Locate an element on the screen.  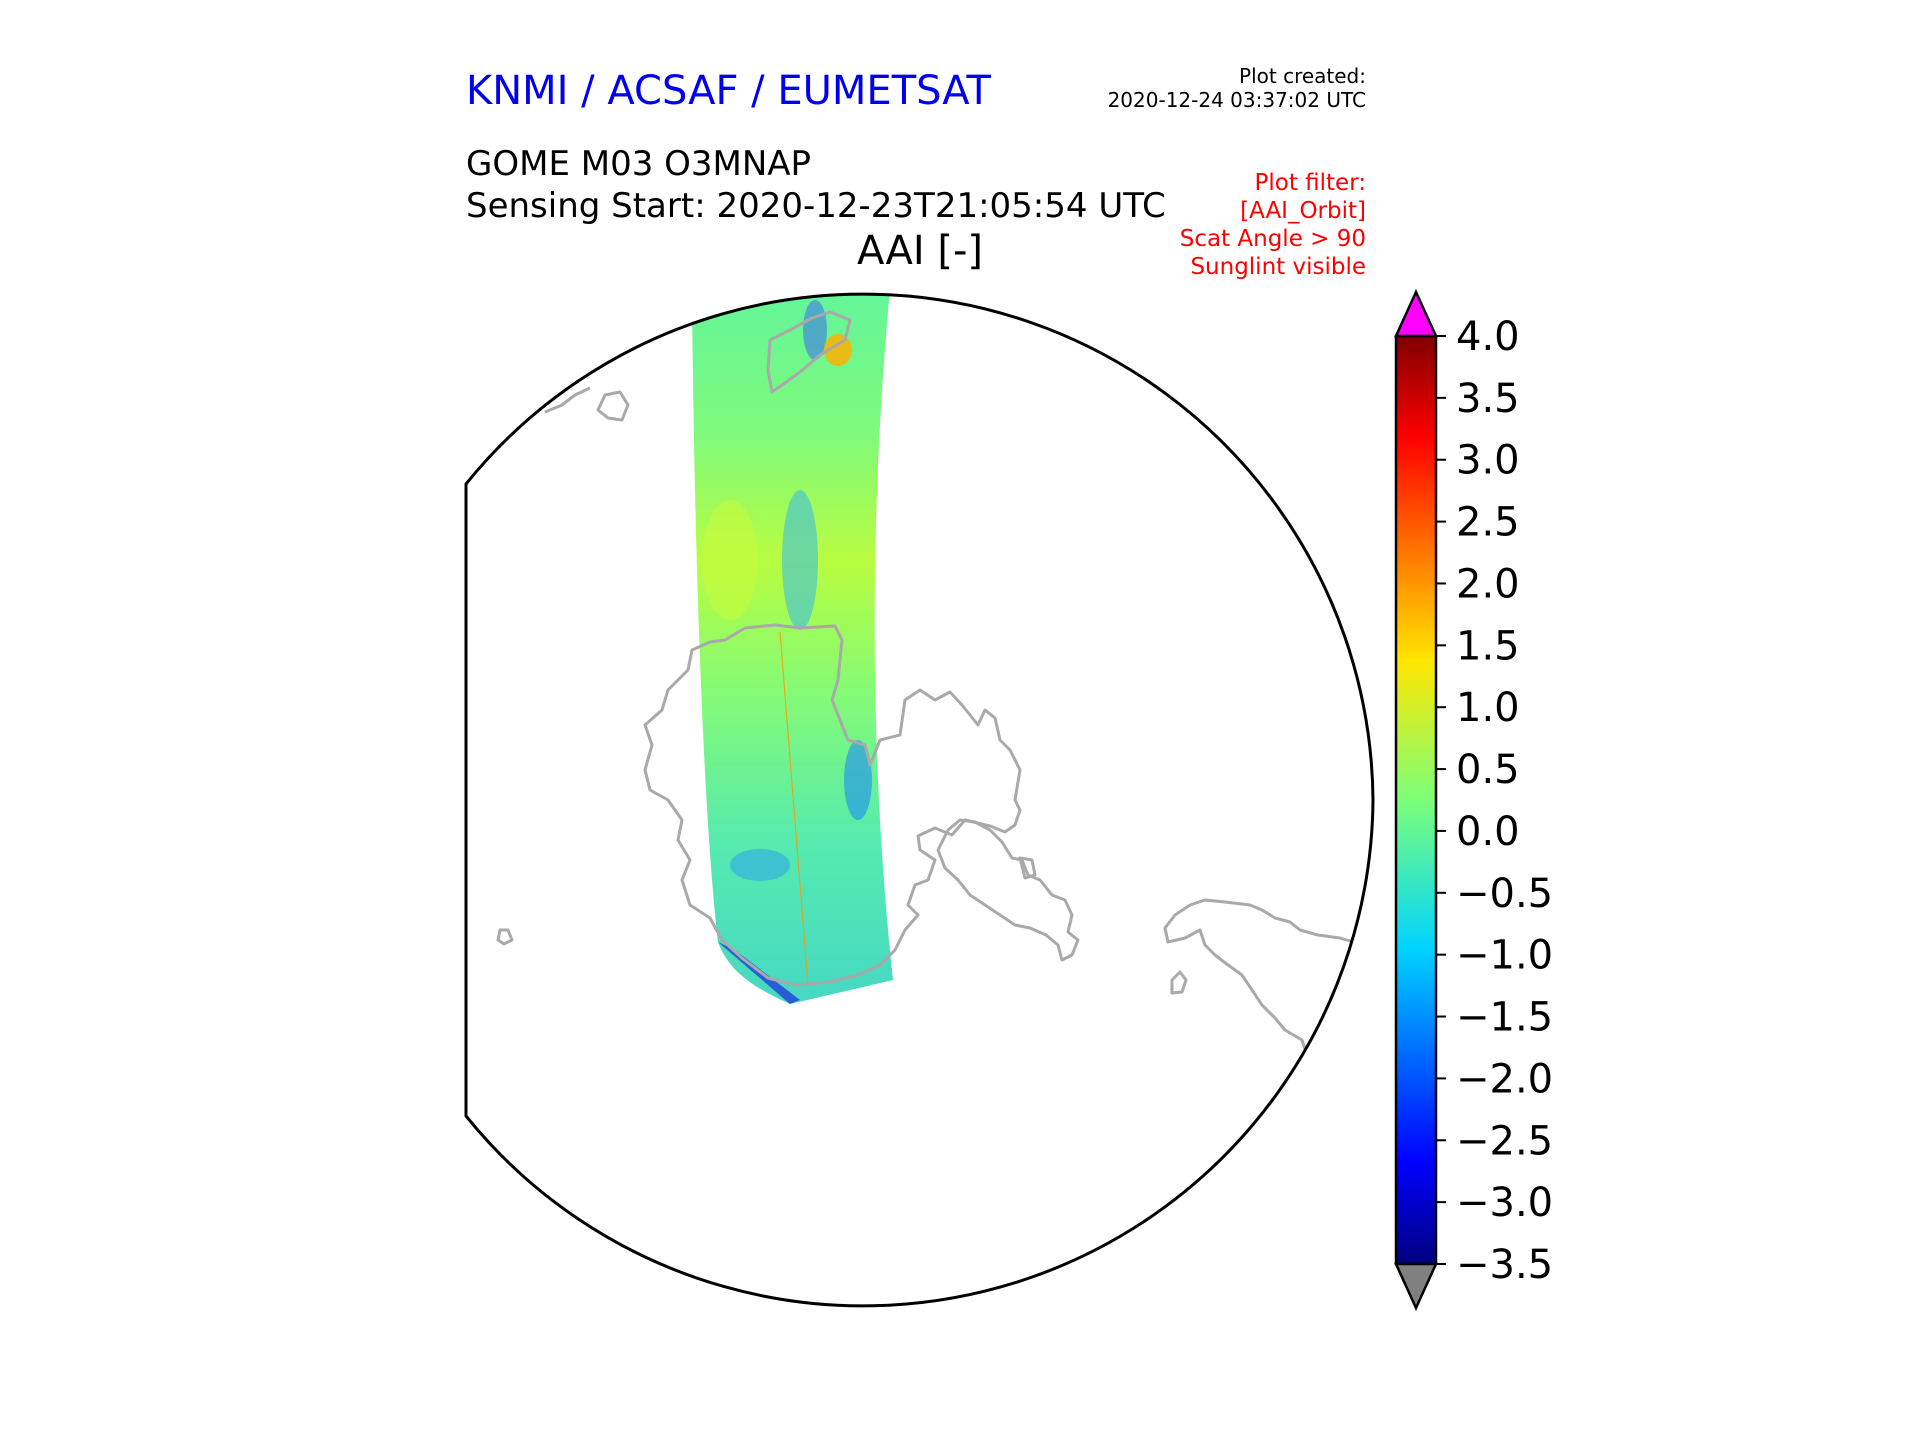
colorbar-extend-max is located at coordinates (1416, 313).